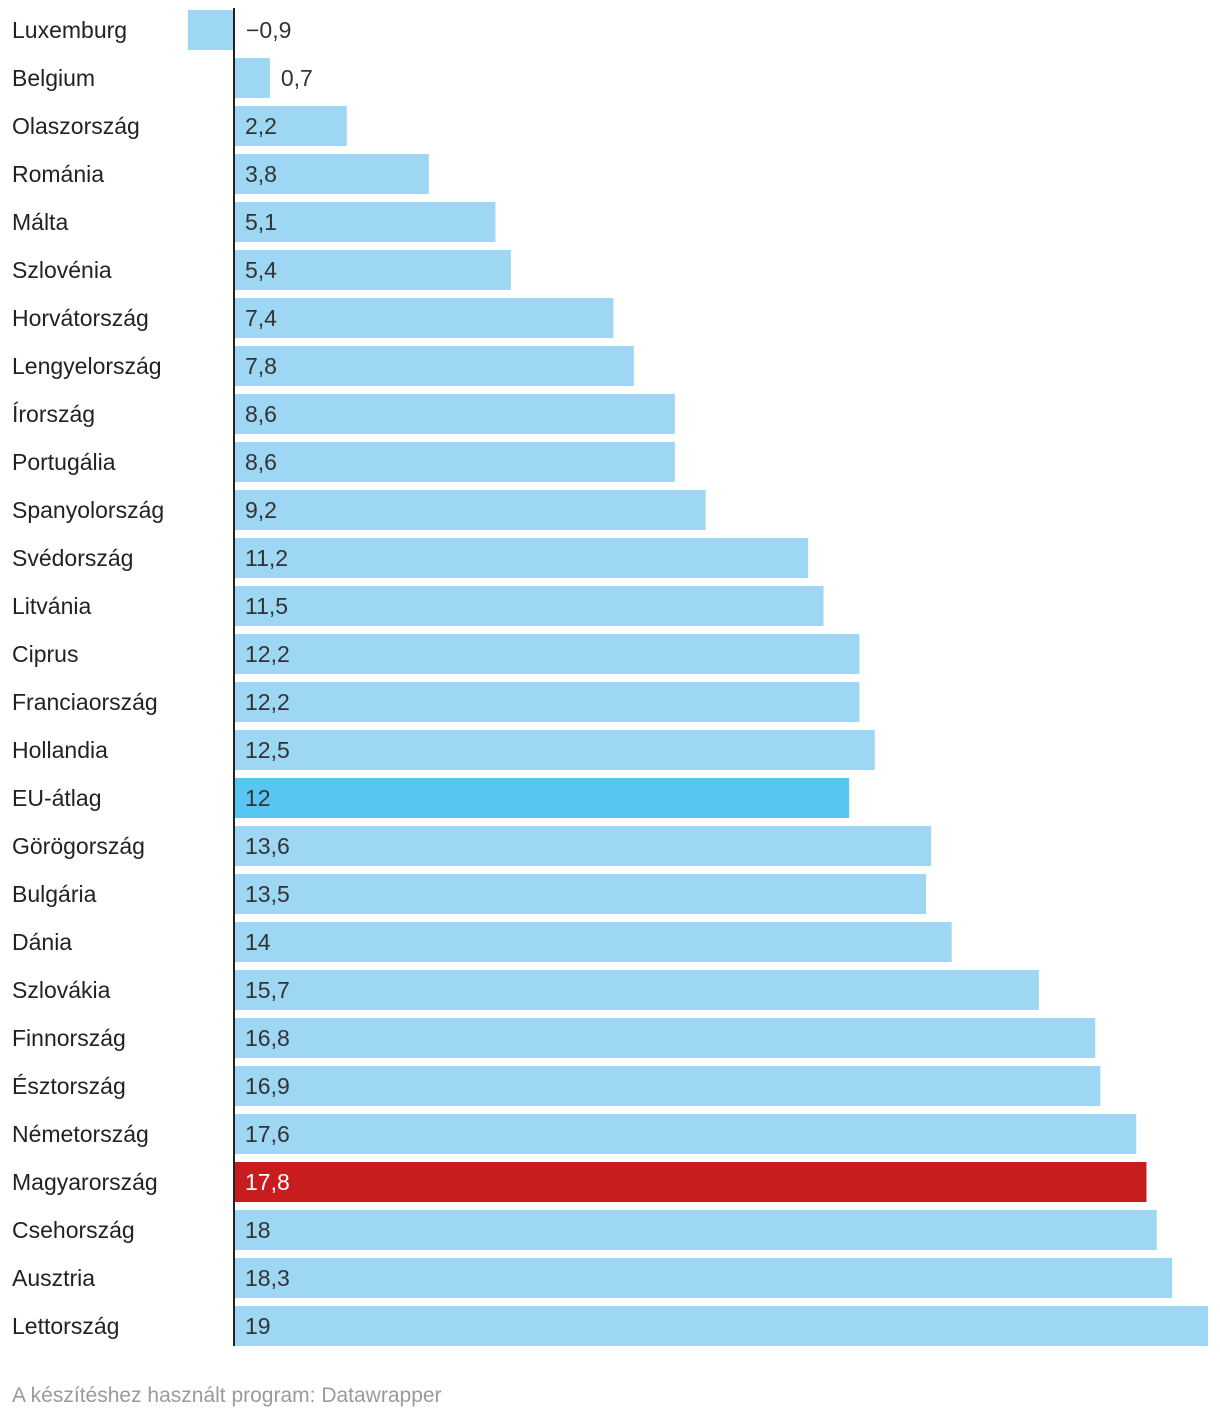 The image size is (1220, 1422). I want to click on bar-magyarorszag, so click(690, 1182).